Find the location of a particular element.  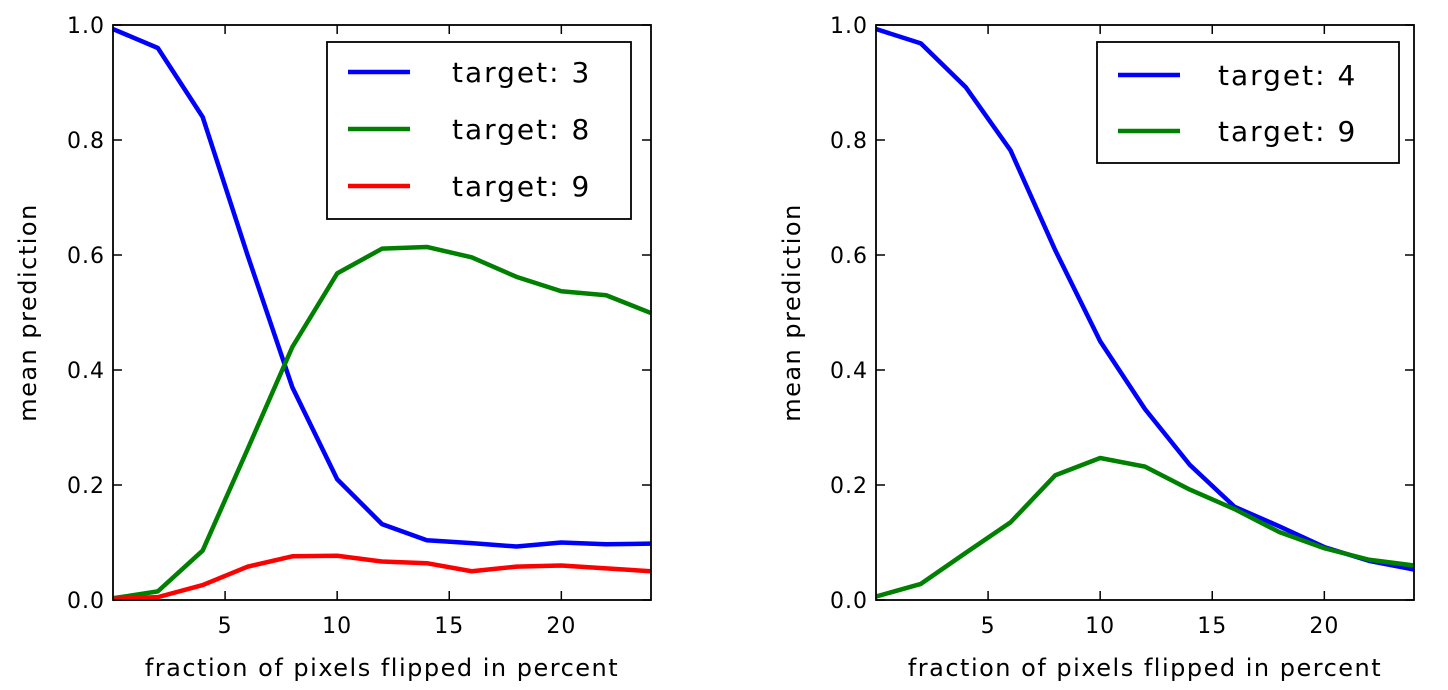

legend: target: 4 target: 9 is located at coordinates (1248, 102).